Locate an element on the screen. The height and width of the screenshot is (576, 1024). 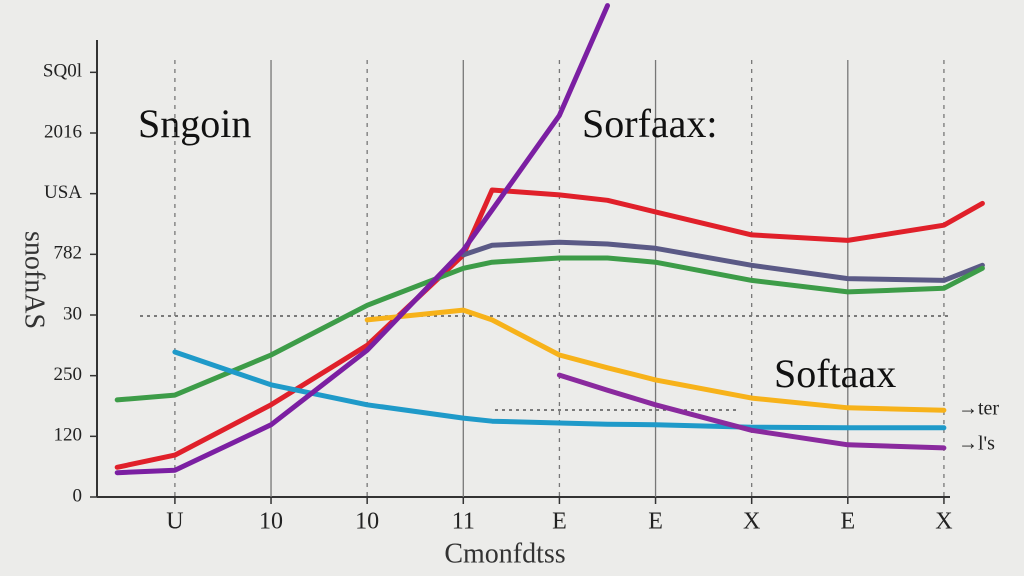
annotation: →l's is located at coordinates (976, 444).